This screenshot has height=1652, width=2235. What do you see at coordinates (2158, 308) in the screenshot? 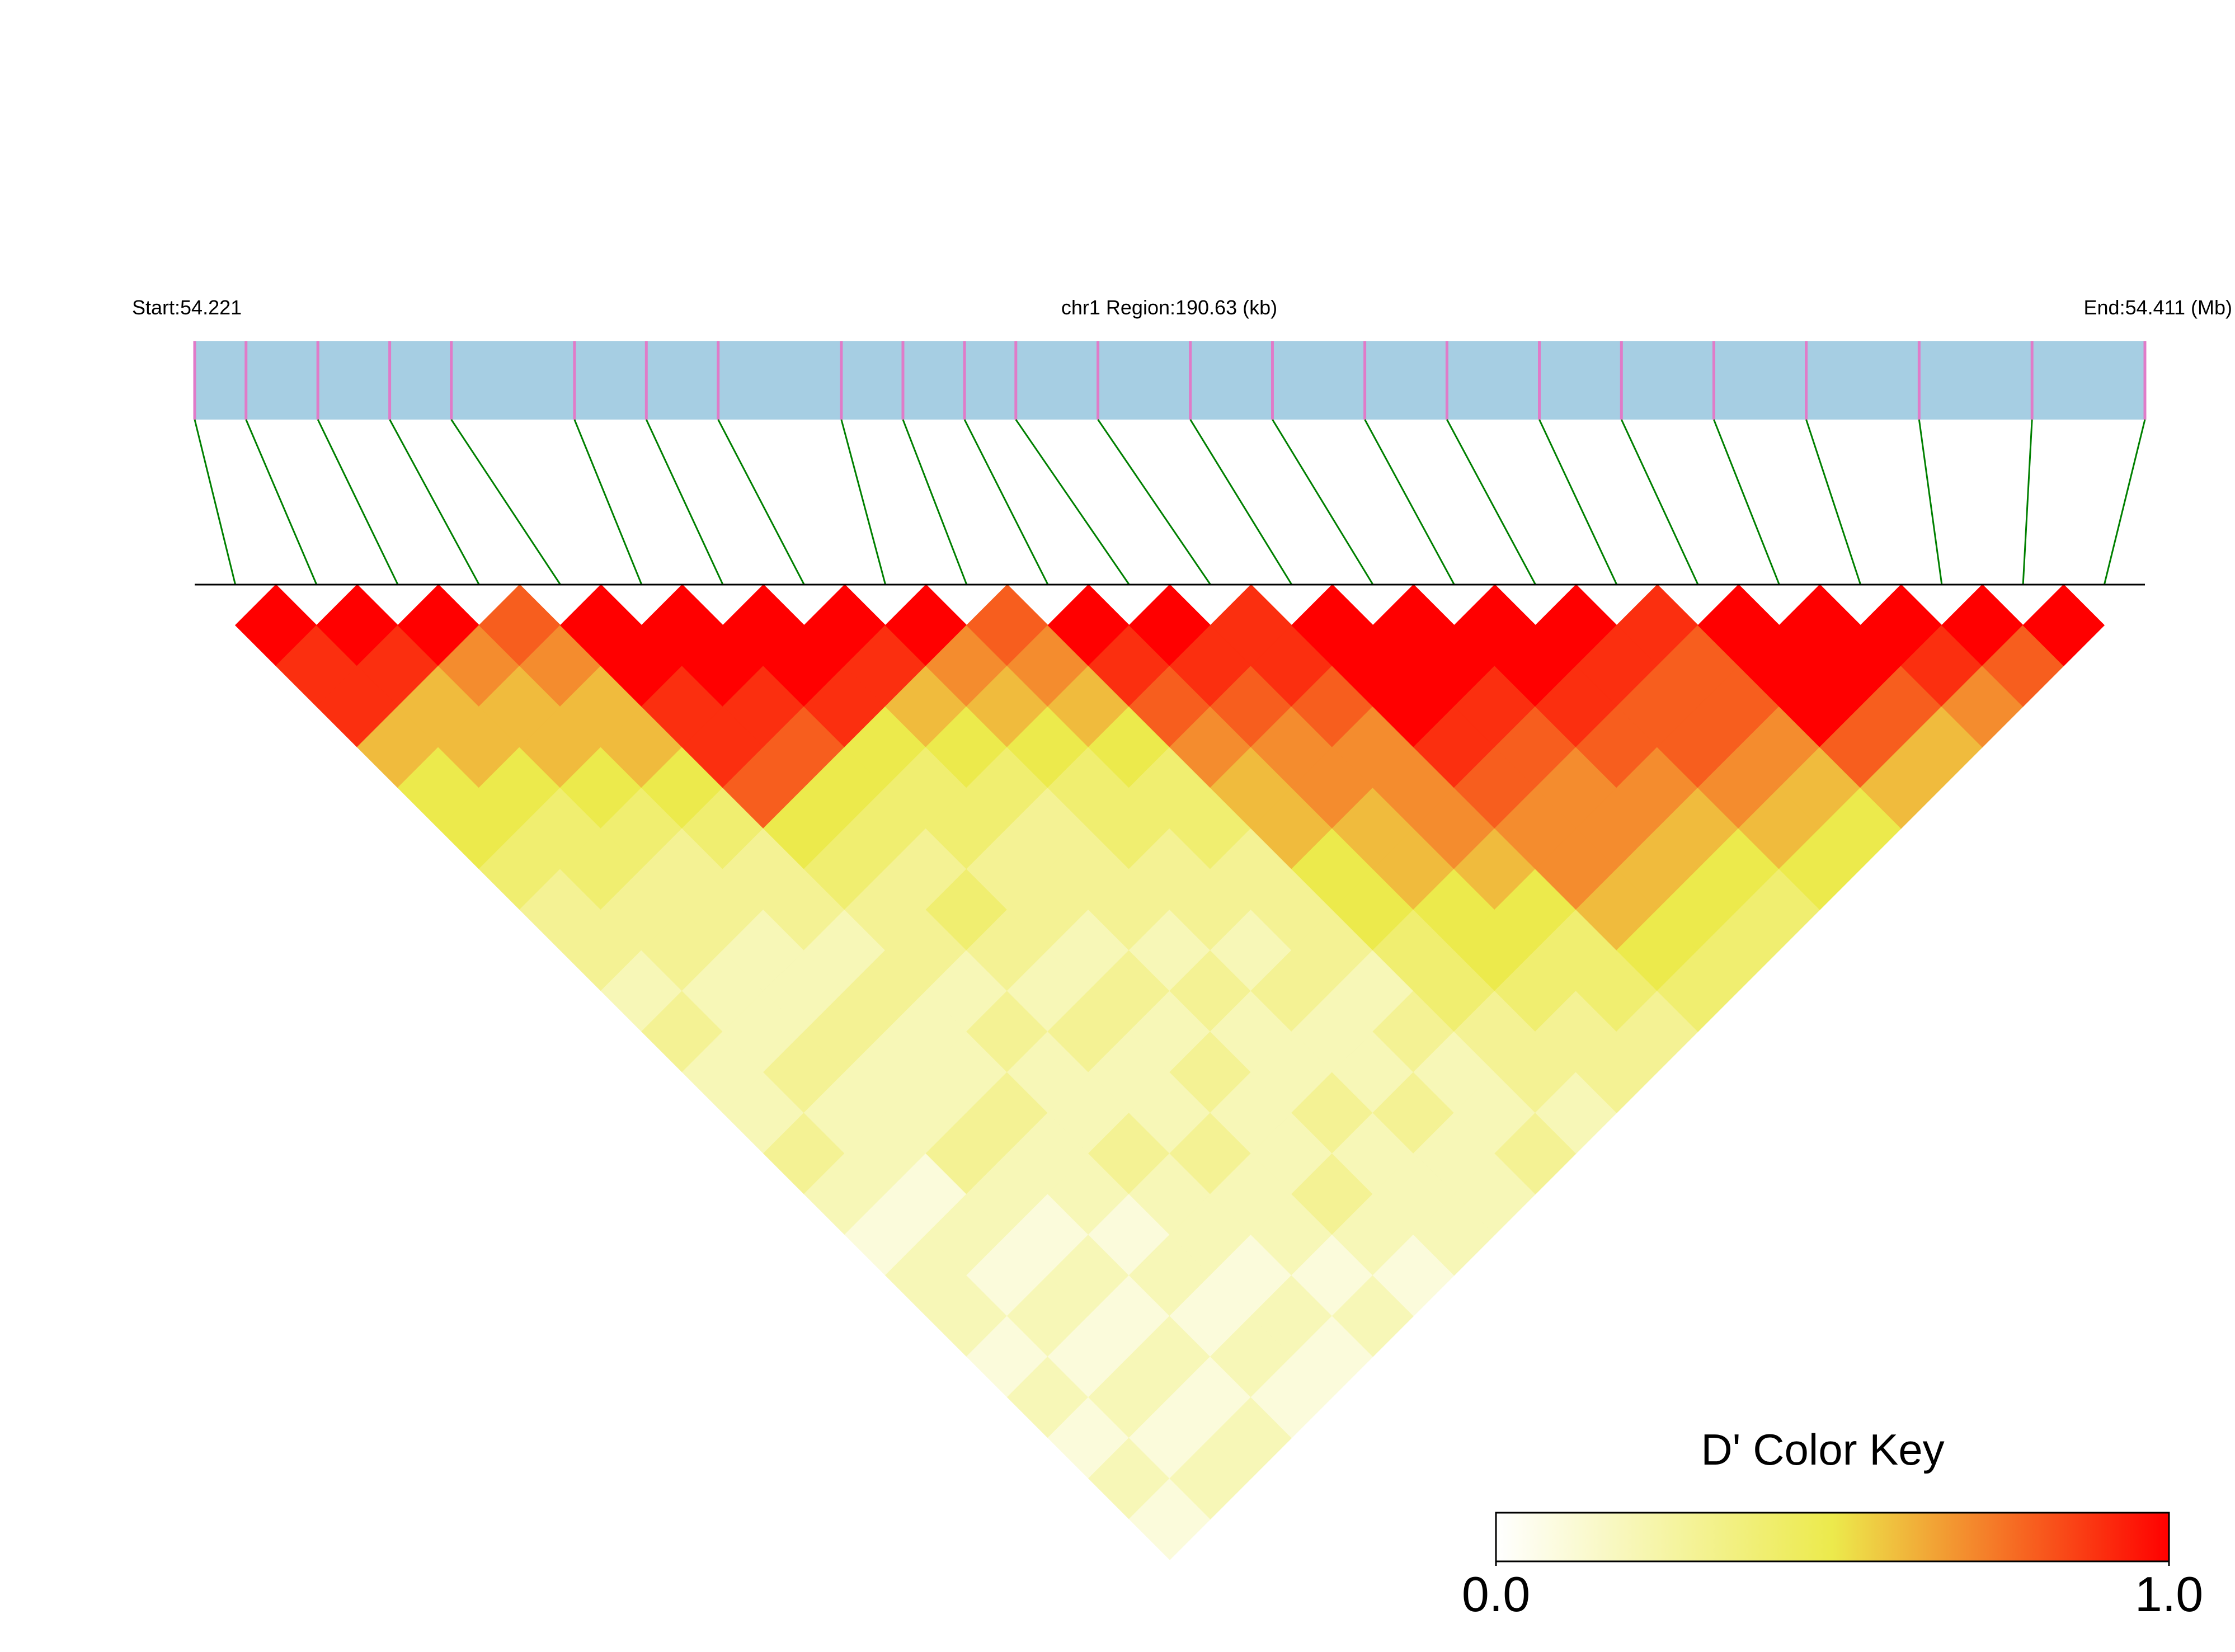
I see `end-label: End:54.411 (Mb)` at bounding box center [2158, 308].